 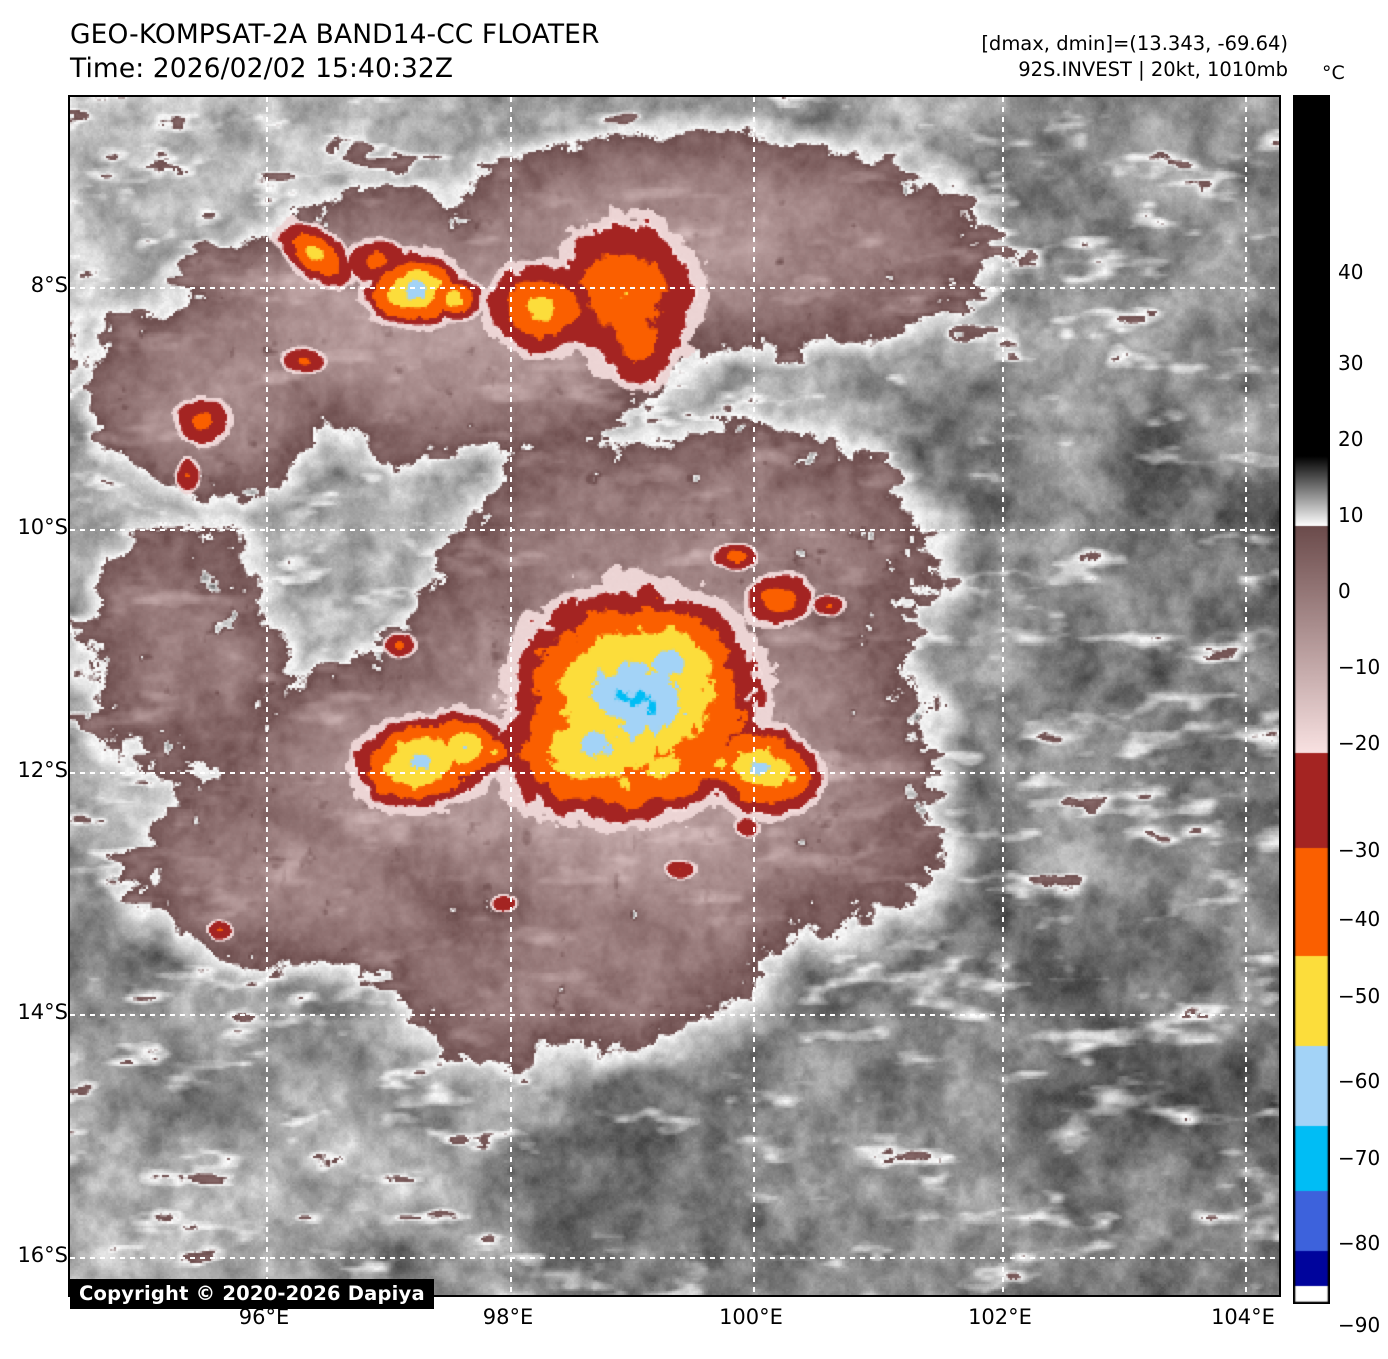 I want to click on lat-tick-label: 10°S, so click(x=42, y=527).